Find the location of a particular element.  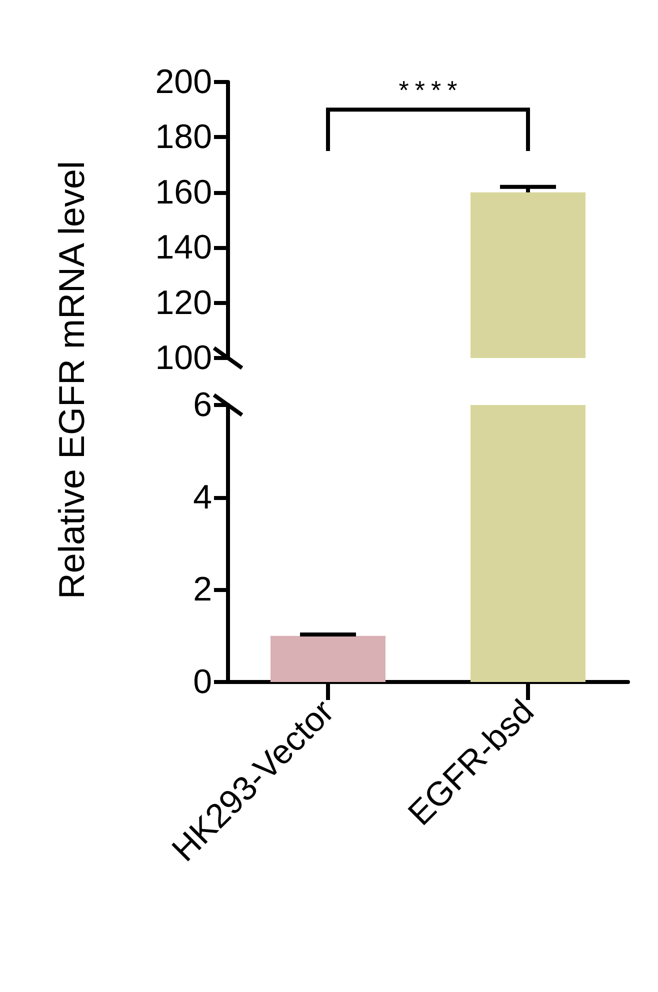

y-tick-label: 2 is located at coordinates (202, 589).